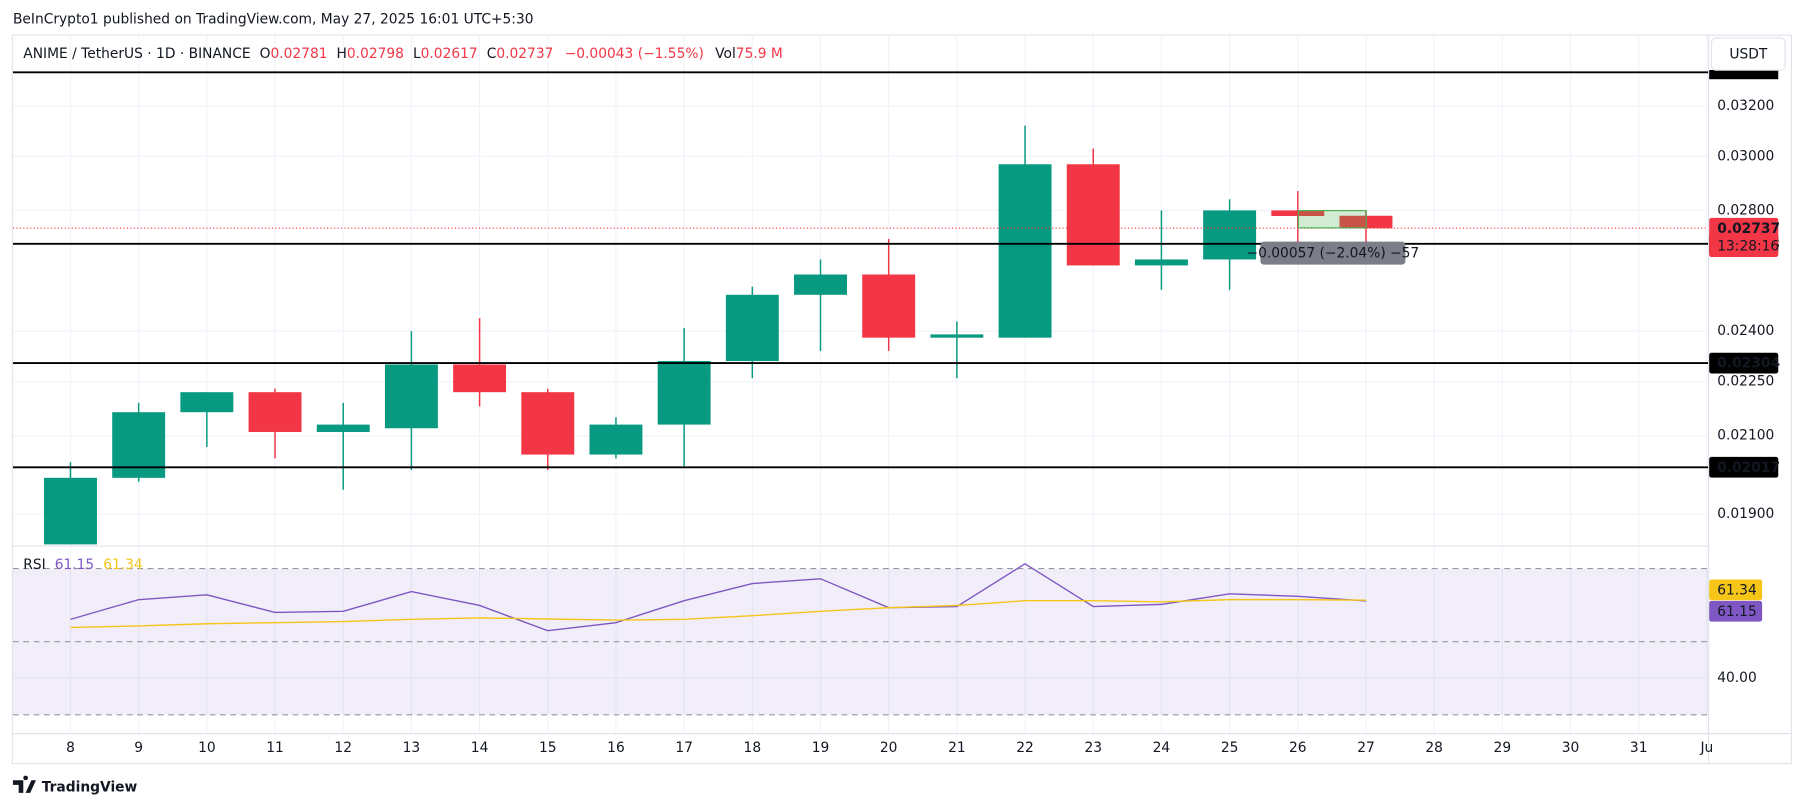 The height and width of the screenshot is (809, 1805). I want to click on logo-mark, so click(24, 784).